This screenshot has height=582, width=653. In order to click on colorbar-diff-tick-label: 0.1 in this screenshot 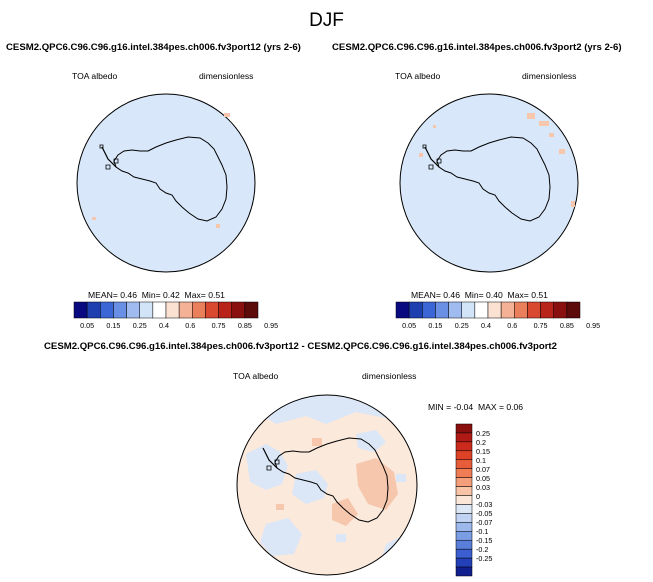, I will do `click(481, 460)`.